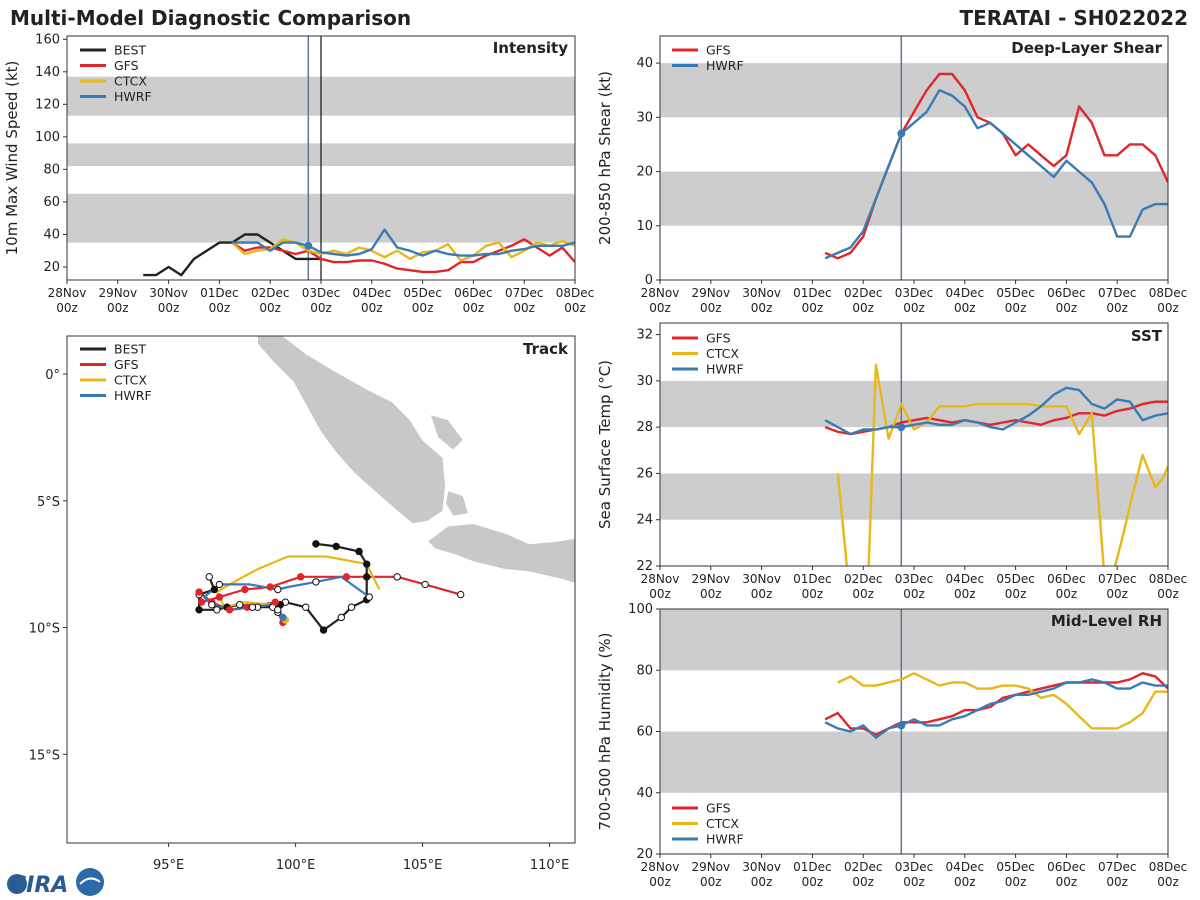 This screenshot has width=1200, height=900. What do you see at coordinates (914, 158) in the screenshot?
I see `shear-plot-area` at bounding box center [914, 158].